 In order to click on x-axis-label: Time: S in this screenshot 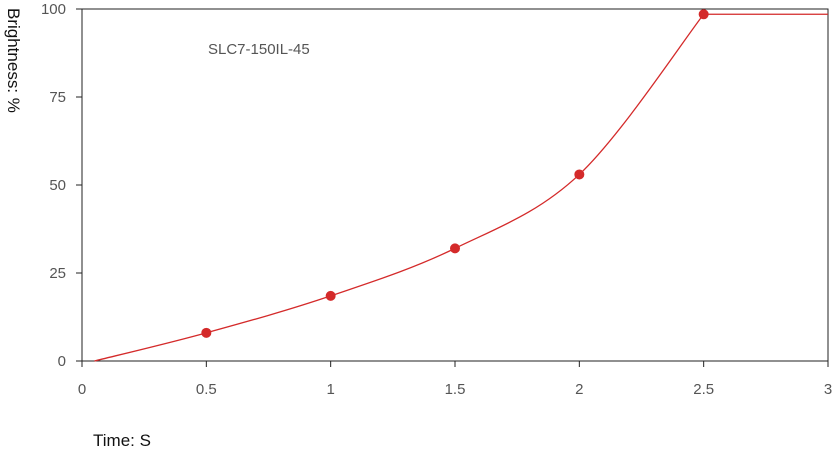, I will do `click(122, 440)`.